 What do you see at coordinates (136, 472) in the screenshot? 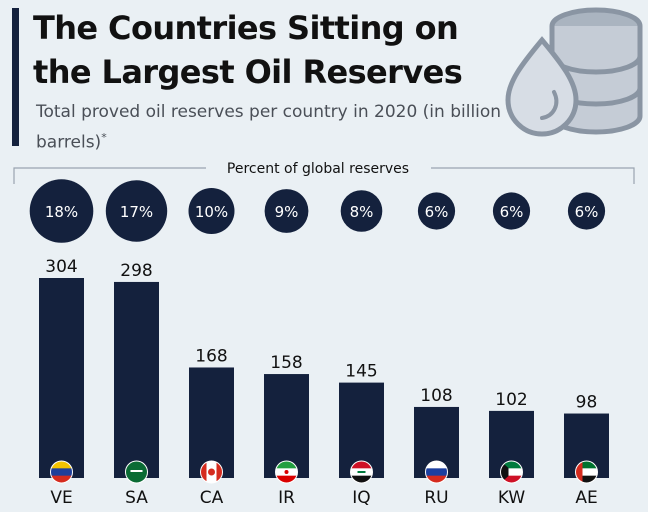
I see `flag-sa-icon` at bounding box center [136, 472].